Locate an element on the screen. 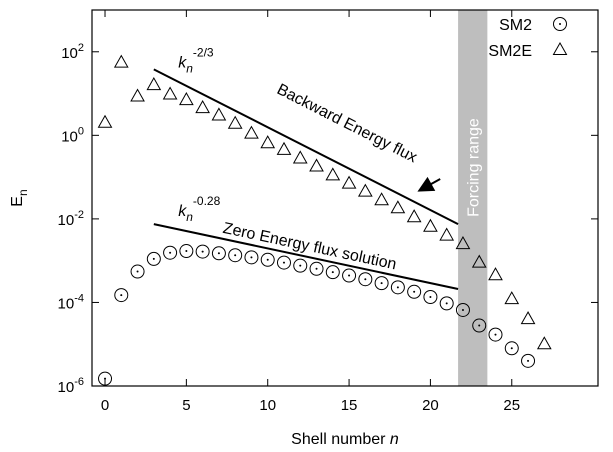 Image resolution: width=613 pixels, height=452 pixels. slope2-k: k is located at coordinates (182, 211).